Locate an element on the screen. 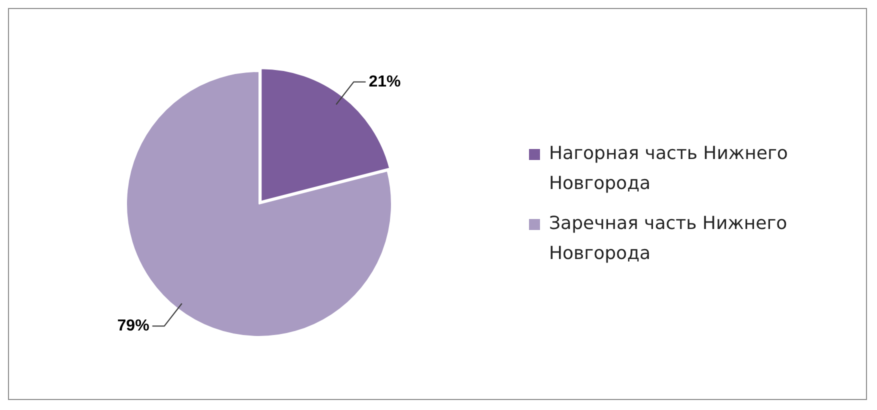  data-label: 21% is located at coordinates (384, 81).